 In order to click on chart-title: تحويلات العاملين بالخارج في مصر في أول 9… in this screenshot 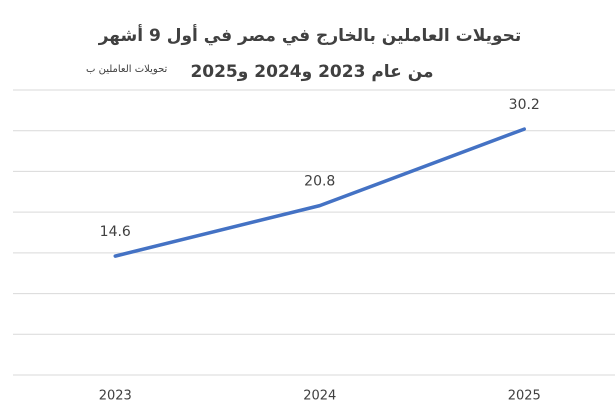, I will do `click(310, 35)`.